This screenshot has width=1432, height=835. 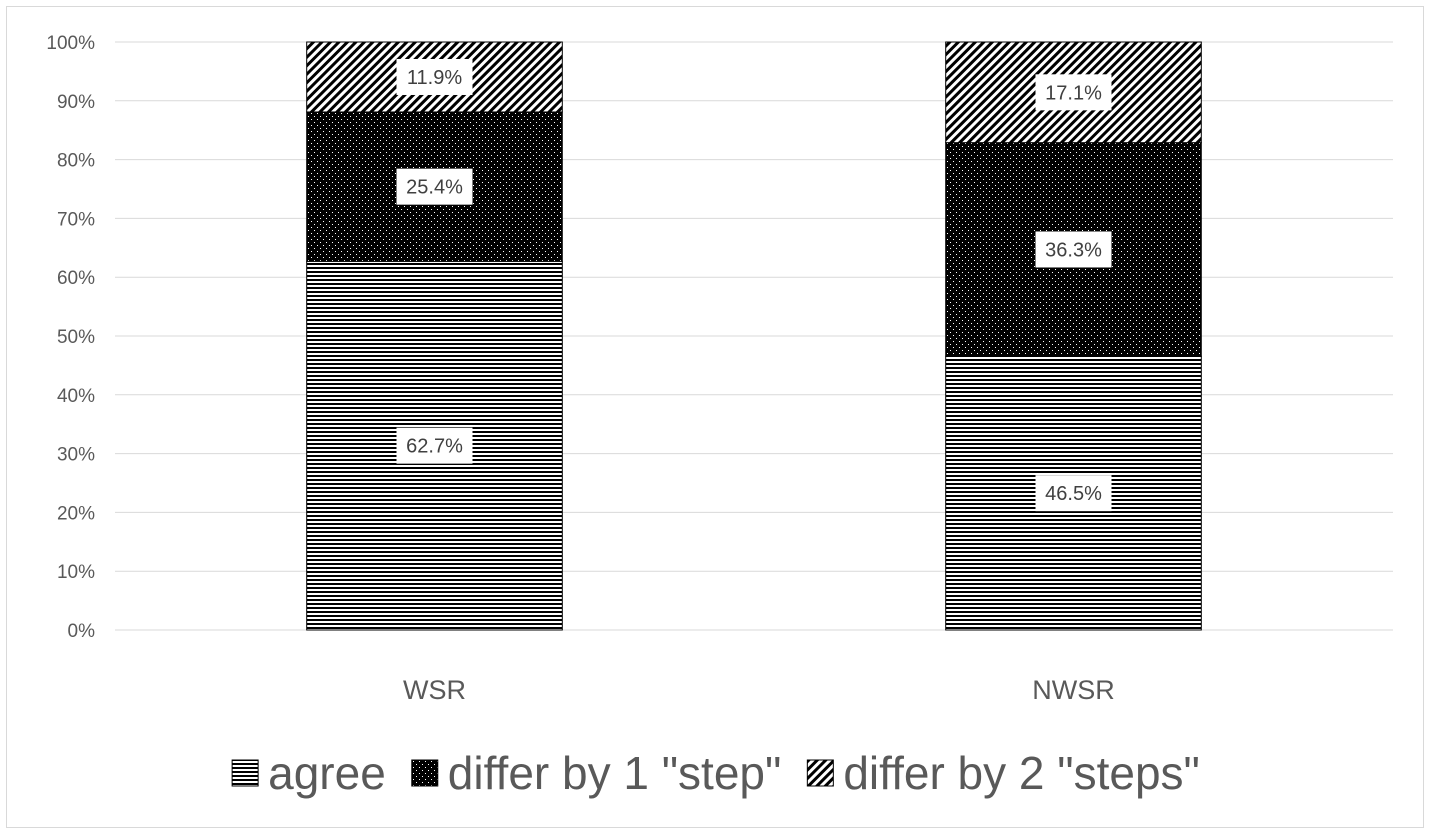 What do you see at coordinates (1073, 690) in the screenshot?
I see `x-category-label: NWSR` at bounding box center [1073, 690].